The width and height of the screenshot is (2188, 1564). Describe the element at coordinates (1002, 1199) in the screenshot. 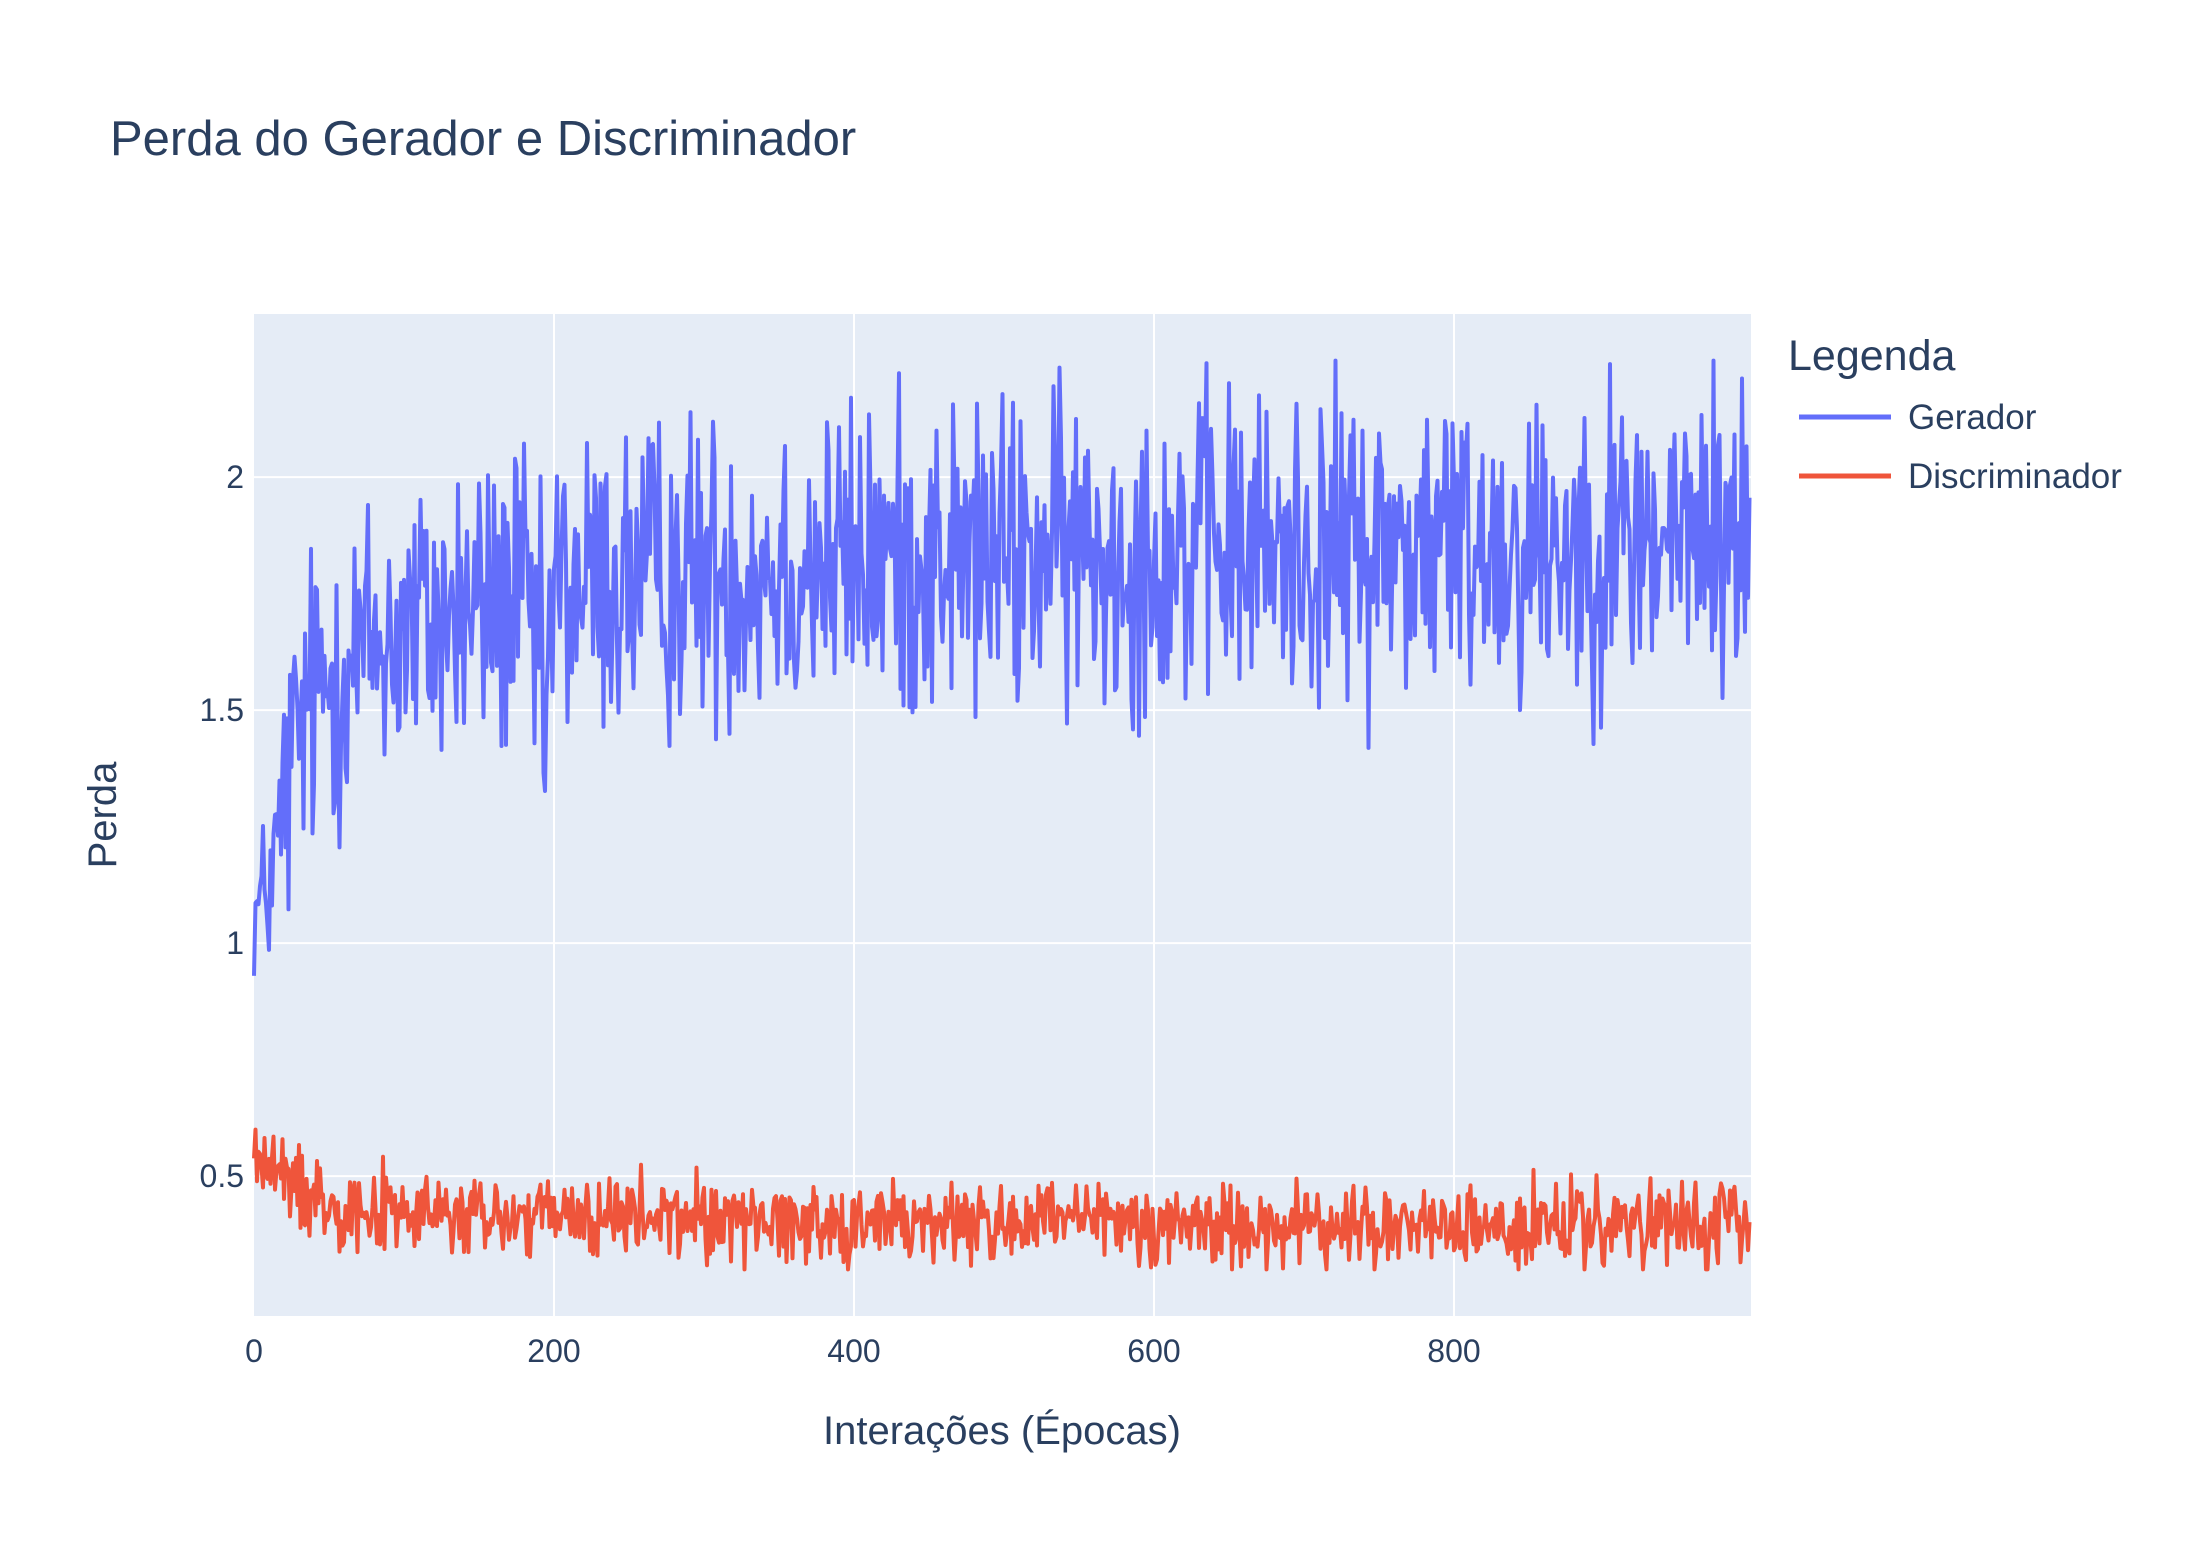

I see `series-line-discriminador` at that location.